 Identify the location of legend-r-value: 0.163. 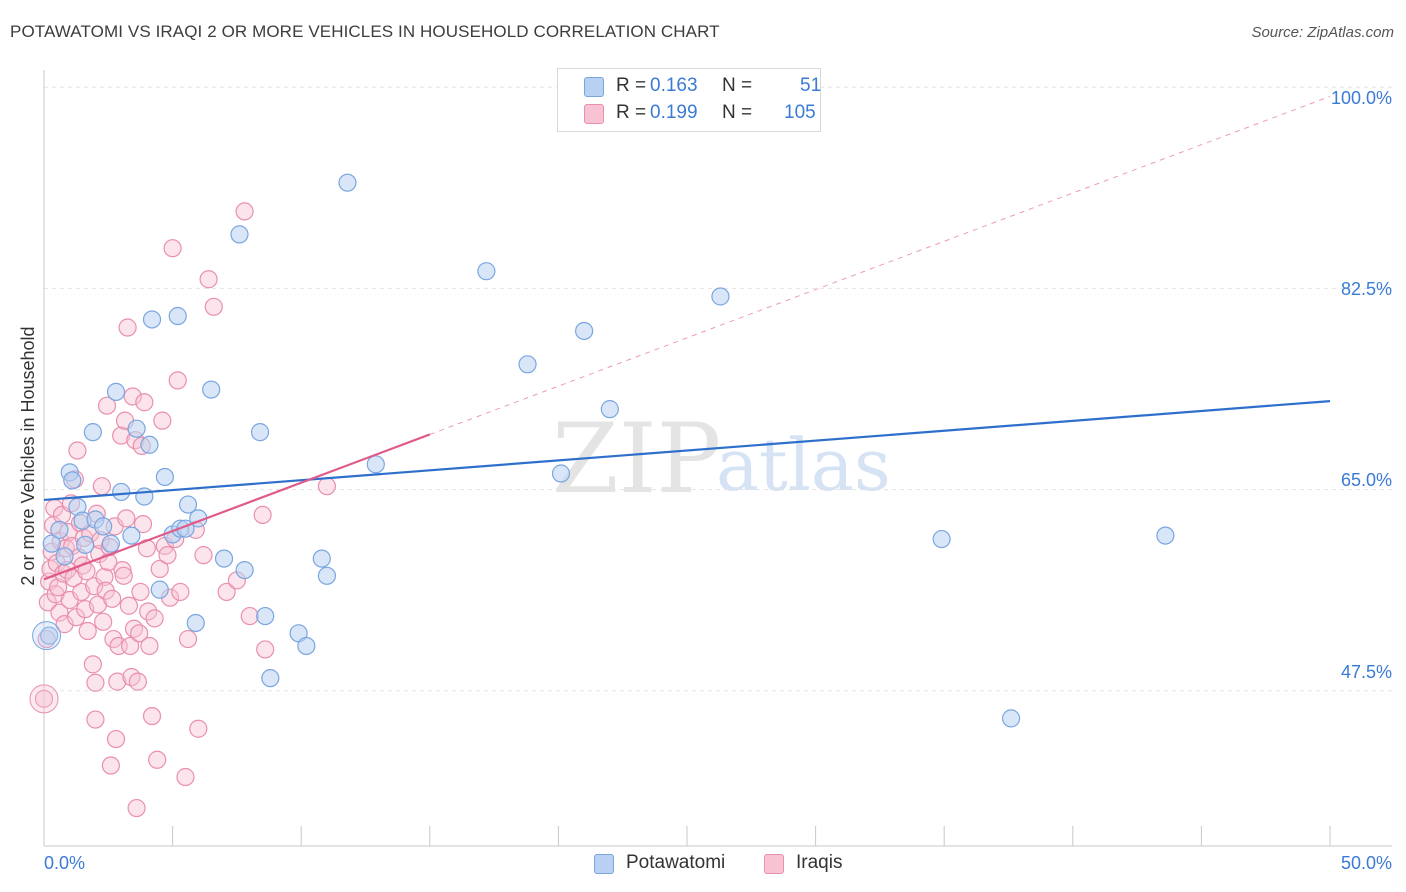
(674, 85).